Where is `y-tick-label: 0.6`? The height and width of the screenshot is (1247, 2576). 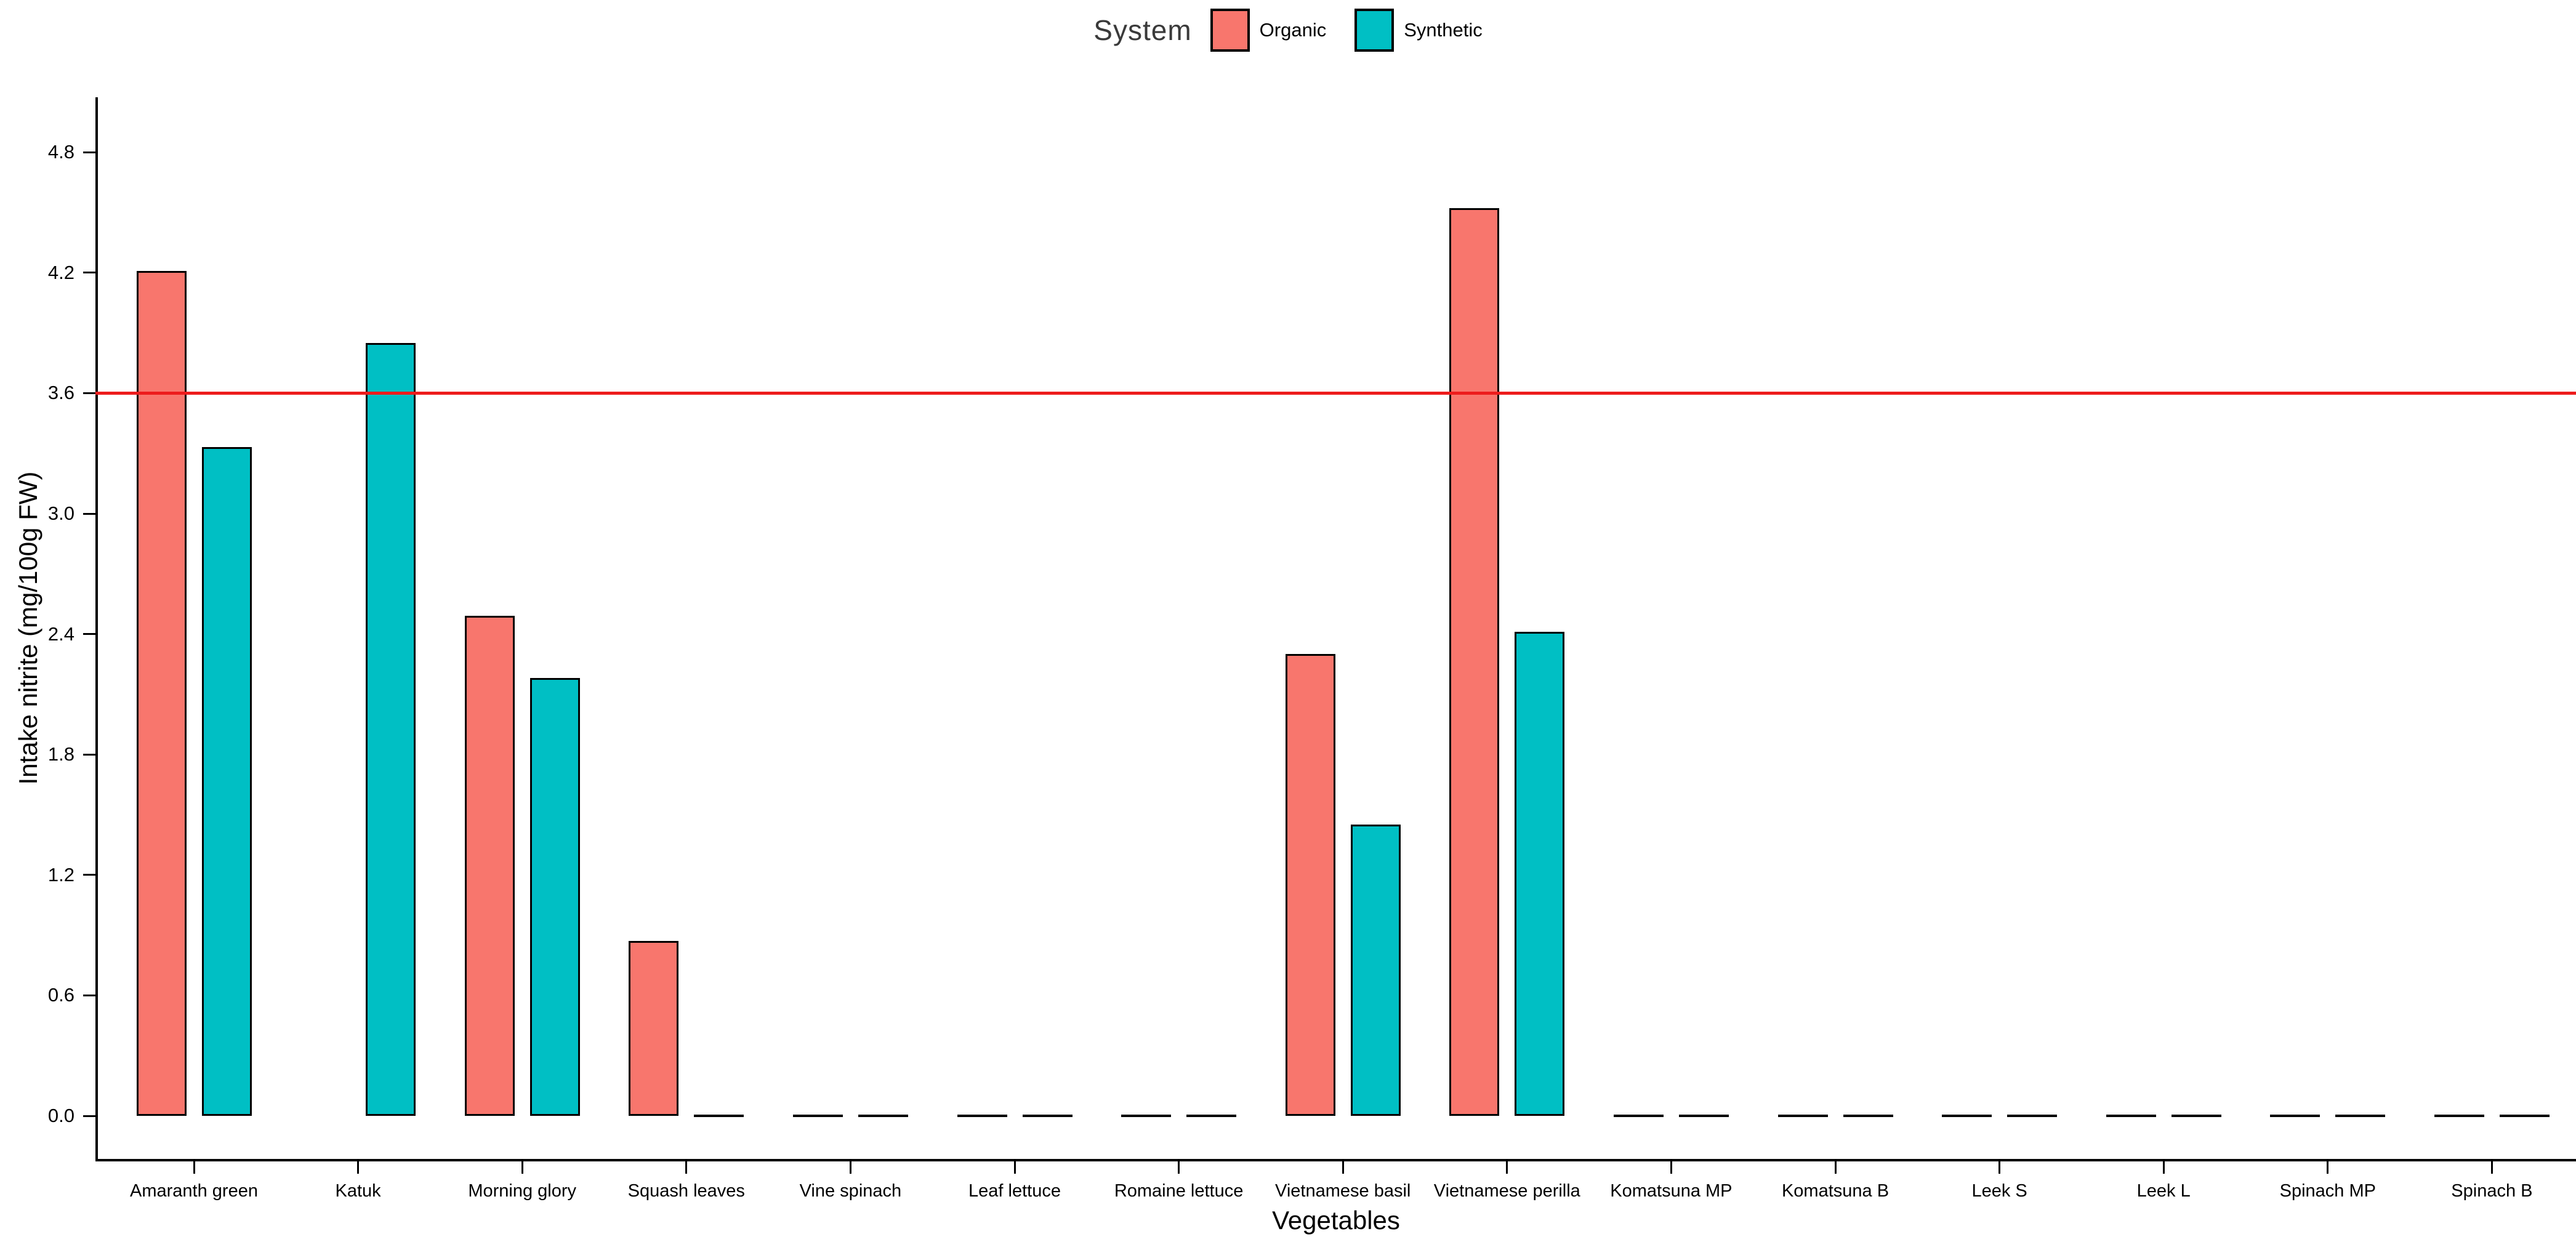
y-tick-label: 0.6 is located at coordinates (60, 995).